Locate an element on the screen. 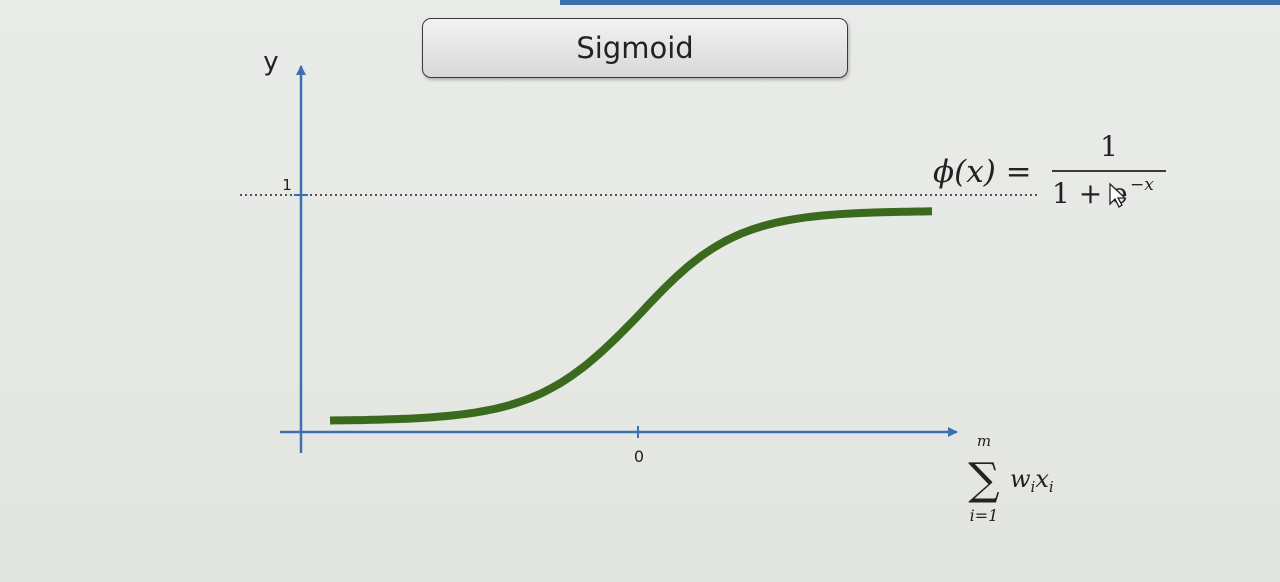 The image size is (1280, 582). x-axis-label: m ∑ i=1 wixi is located at coordinates (1011, 478).